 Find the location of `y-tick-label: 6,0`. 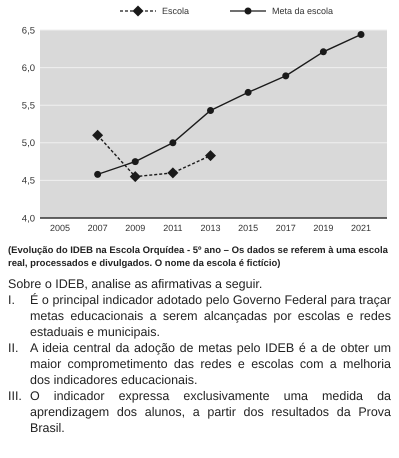

y-tick-label: 6,0 is located at coordinates (28, 68).